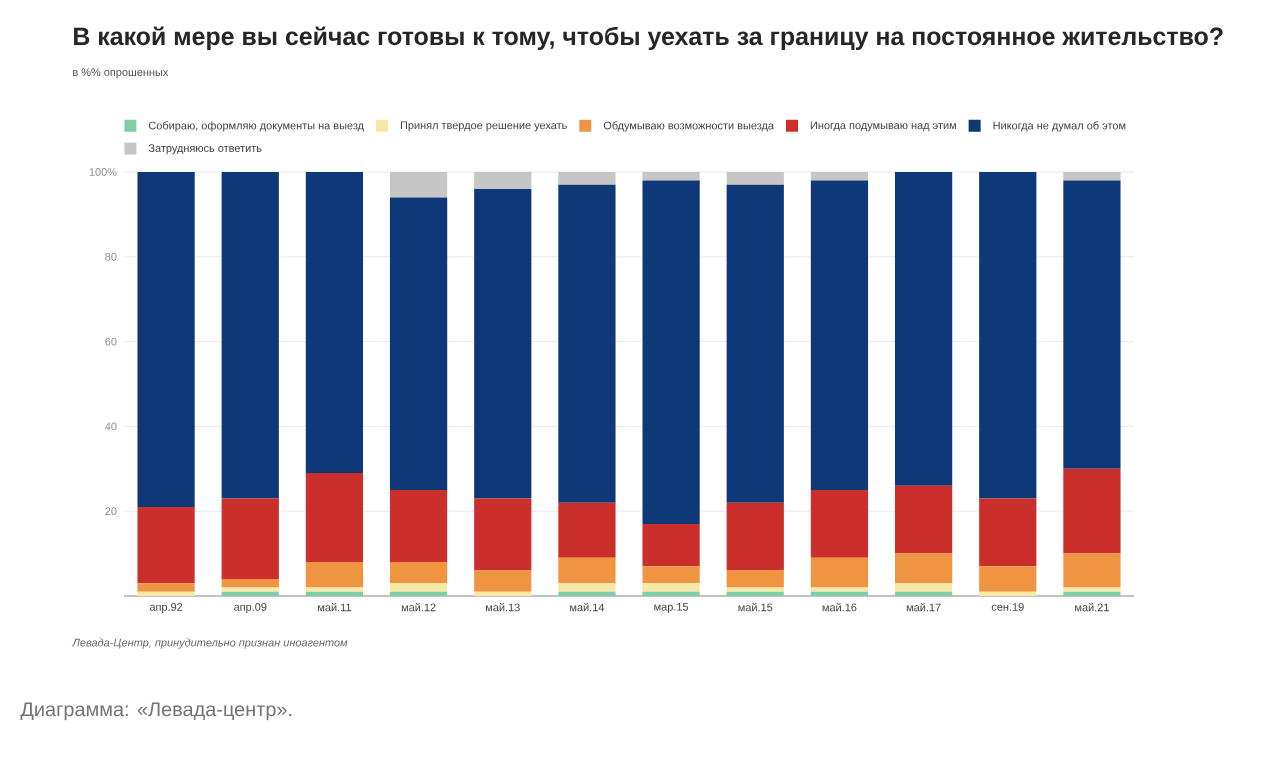 This screenshot has width=1280, height=782. Describe the element at coordinates (156, 711) in the screenshot. I see `text: Диаграмма: «Левада-центр».` at that location.